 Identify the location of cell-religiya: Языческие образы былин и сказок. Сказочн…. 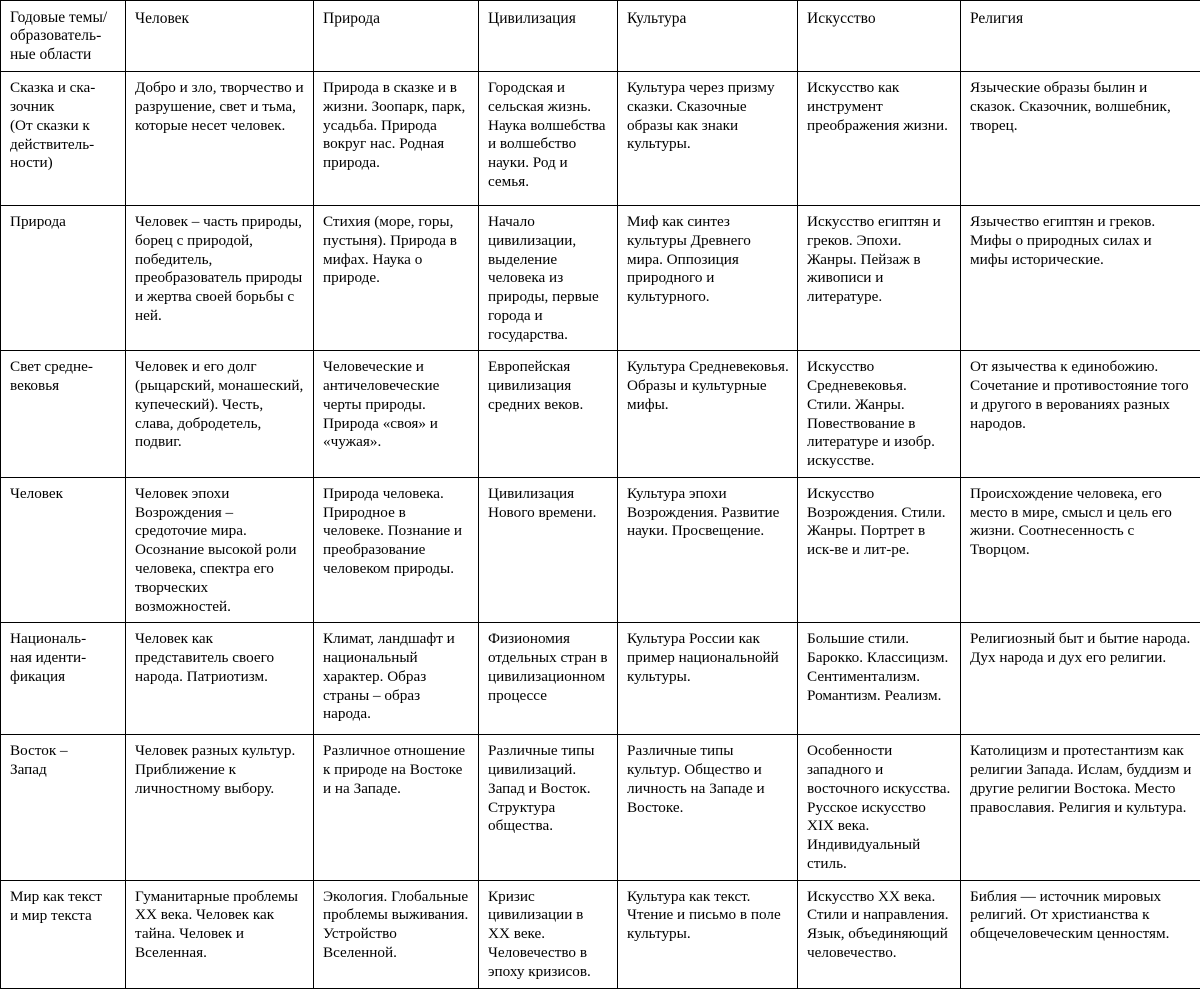
(1080, 139).